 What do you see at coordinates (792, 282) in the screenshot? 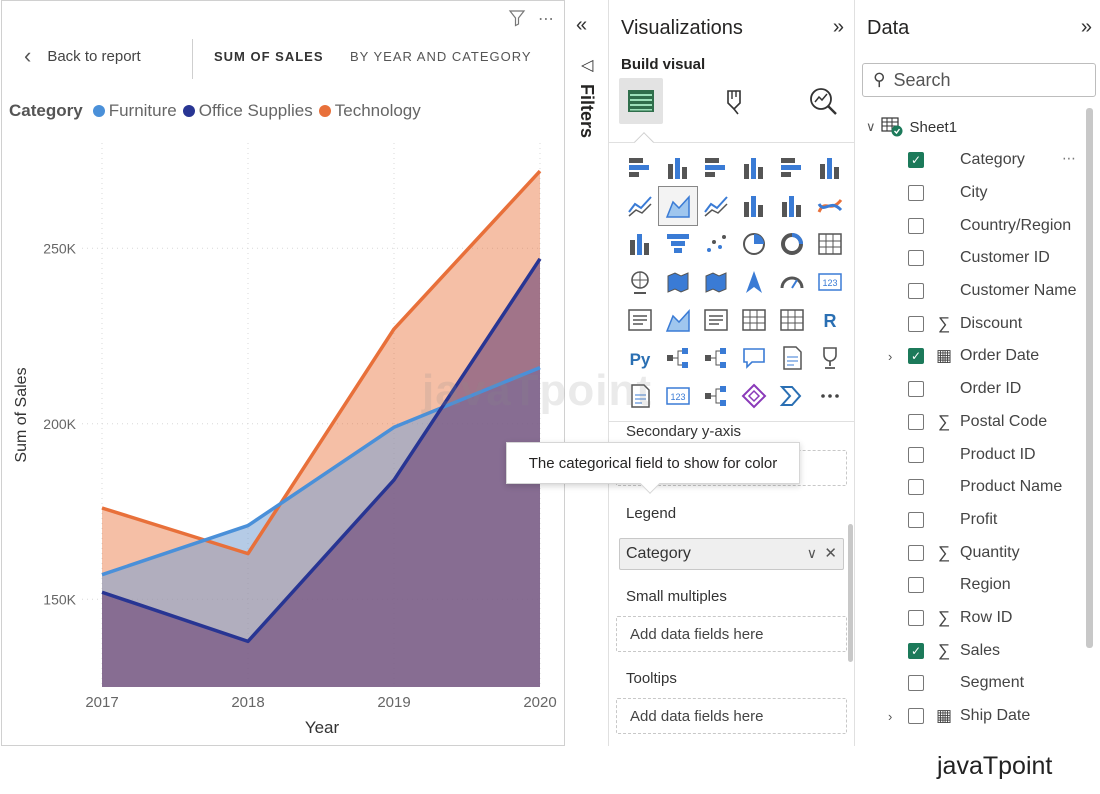
I see `gauge-icon` at bounding box center [792, 282].